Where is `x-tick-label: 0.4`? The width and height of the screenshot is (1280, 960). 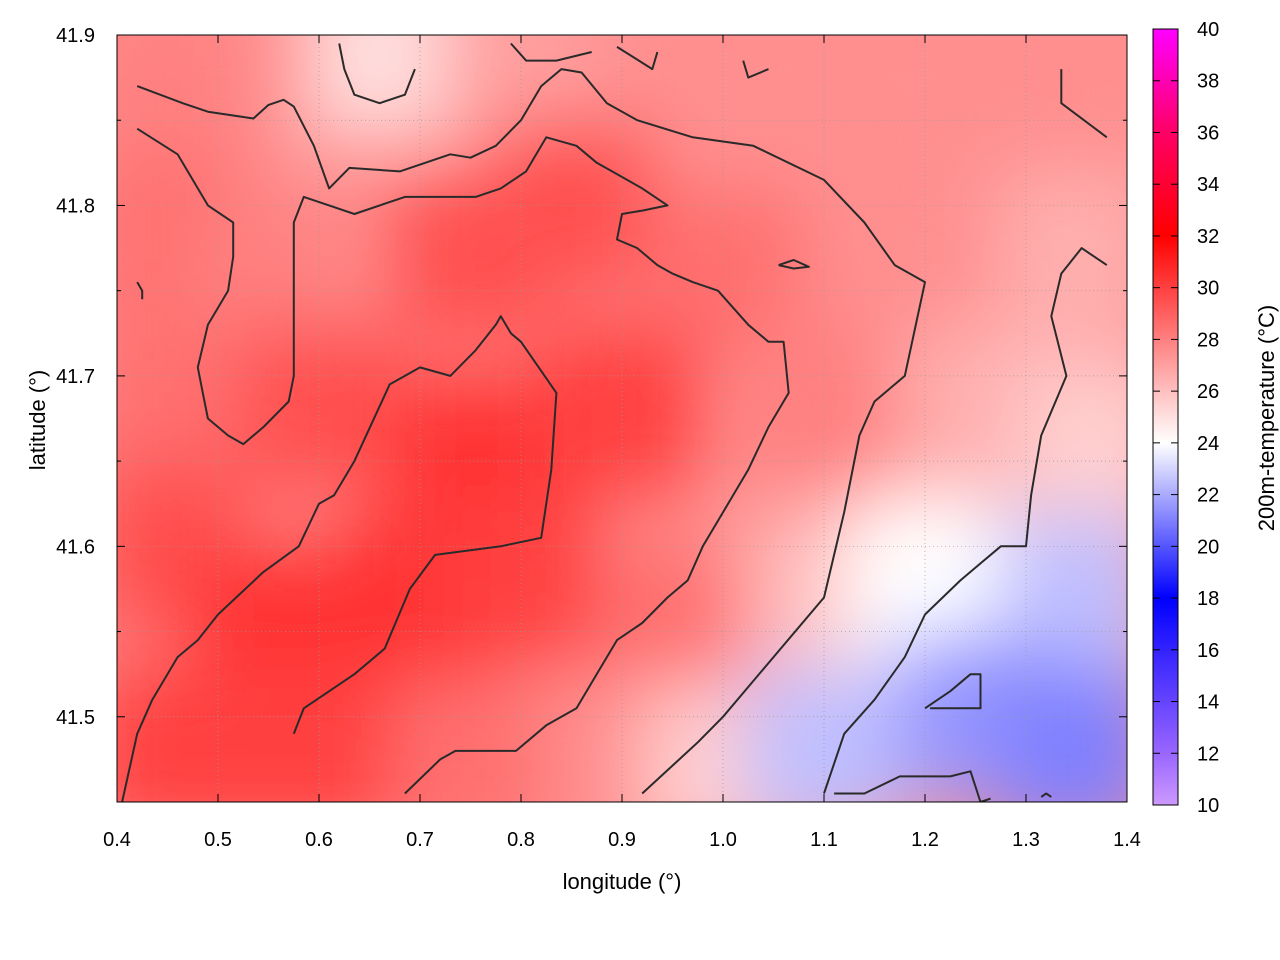
x-tick-label: 0.4 is located at coordinates (117, 840).